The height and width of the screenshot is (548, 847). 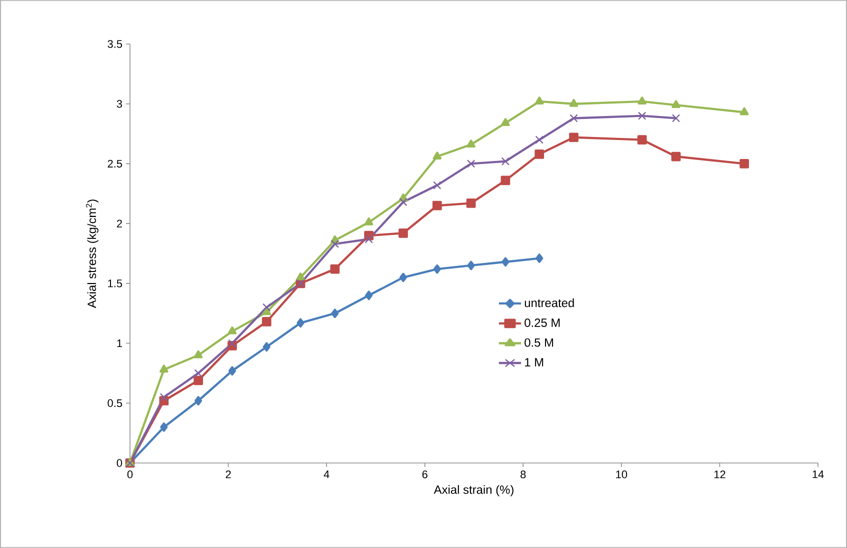 What do you see at coordinates (327, 474) in the screenshot?
I see `x-tick-label: 4` at bounding box center [327, 474].